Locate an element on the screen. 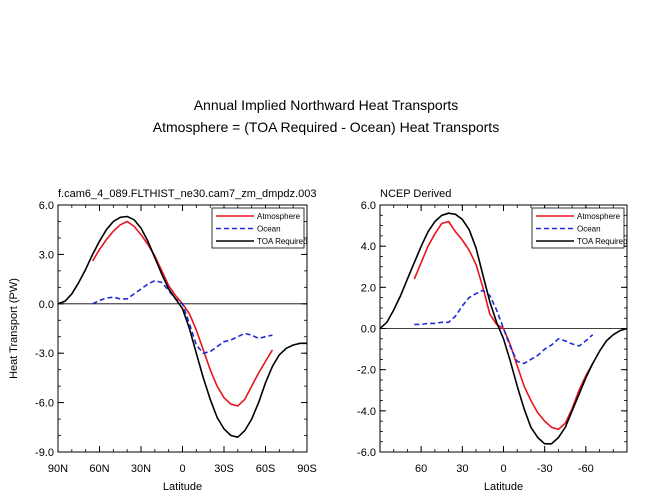 Image resolution: width=653 pixels, height=497 pixels. x-tick-label: 30S is located at coordinates (224, 469).